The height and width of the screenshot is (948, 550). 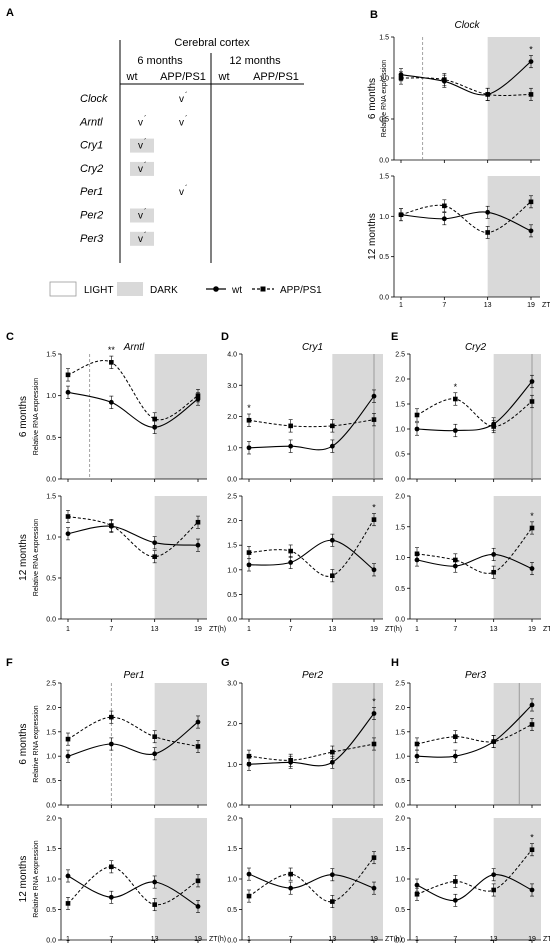 I want to click on panel-letter-f: F, so click(x=9, y=663).